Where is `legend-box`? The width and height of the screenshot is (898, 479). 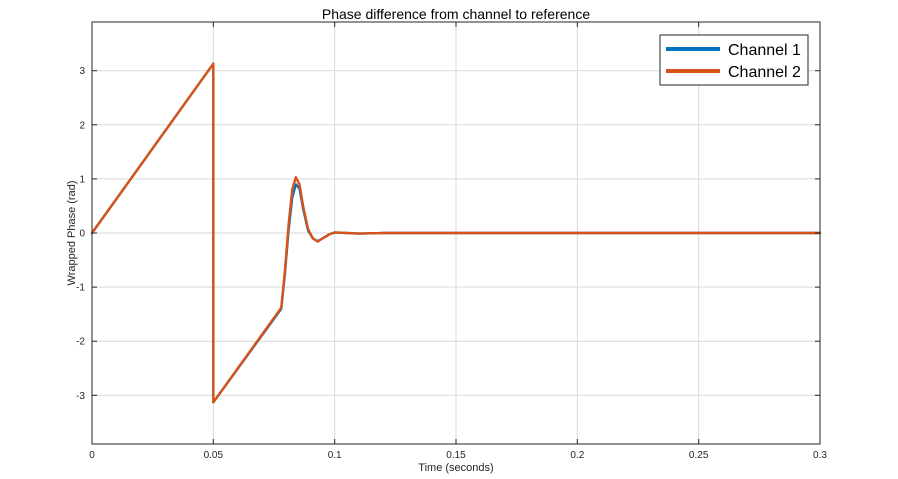 legend-box is located at coordinates (734, 60).